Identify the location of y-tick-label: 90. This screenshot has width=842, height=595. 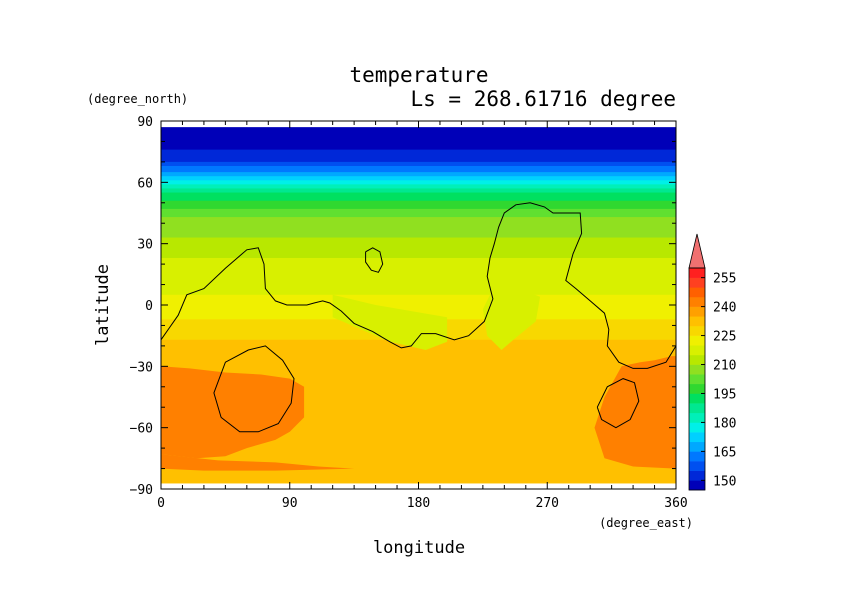
(145, 122).